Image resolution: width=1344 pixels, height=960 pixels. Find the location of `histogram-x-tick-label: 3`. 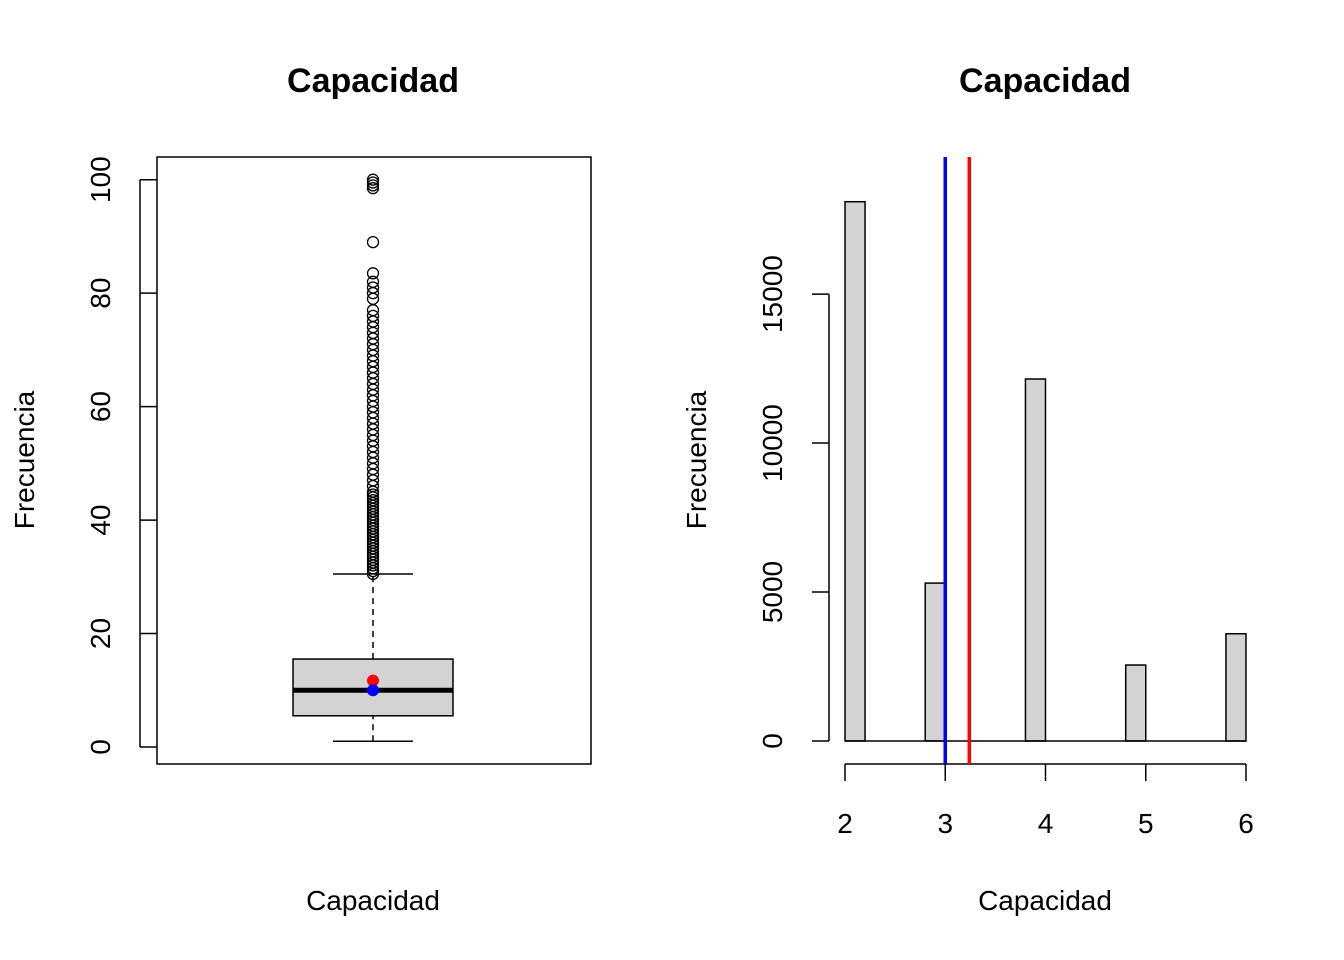

histogram-x-tick-label: 3 is located at coordinates (945, 823).